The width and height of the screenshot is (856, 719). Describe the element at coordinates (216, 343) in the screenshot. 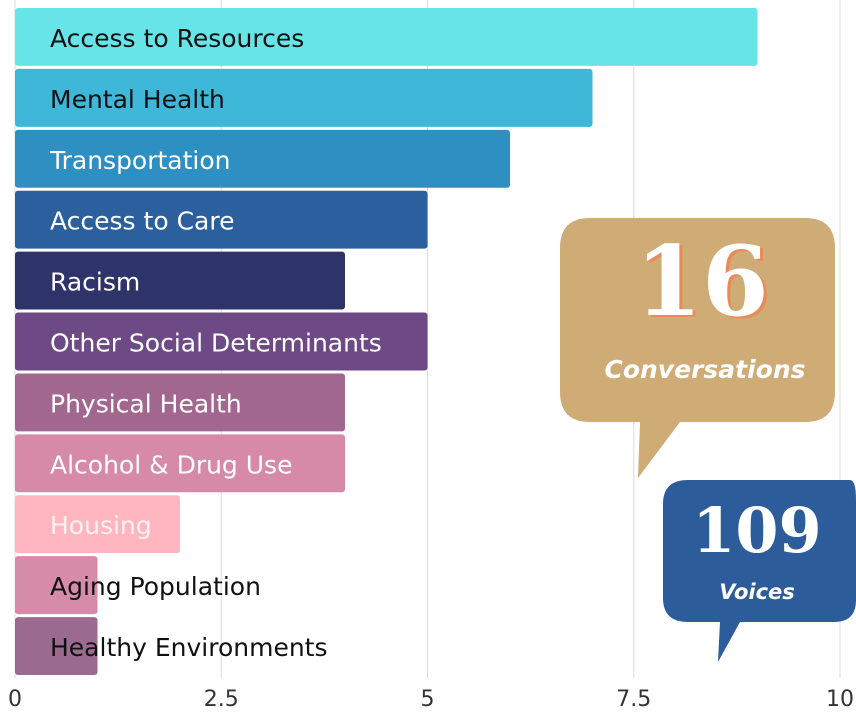

I see `category-label: Other Social Determinants` at that location.